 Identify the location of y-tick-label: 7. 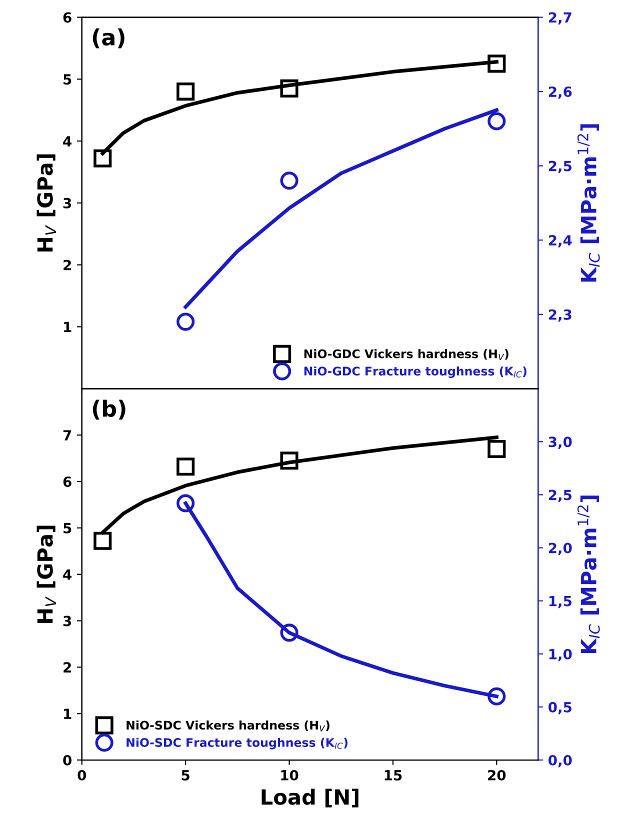
(67, 435).